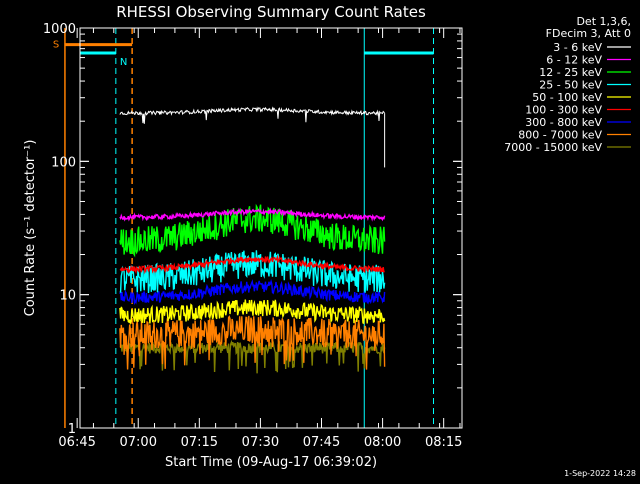 This screenshot has width=640, height=484. What do you see at coordinates (553, 147) in the screenshot?
I see `legend-label-8: 7000 - 15000 keV` at bounding box center [553, 147].